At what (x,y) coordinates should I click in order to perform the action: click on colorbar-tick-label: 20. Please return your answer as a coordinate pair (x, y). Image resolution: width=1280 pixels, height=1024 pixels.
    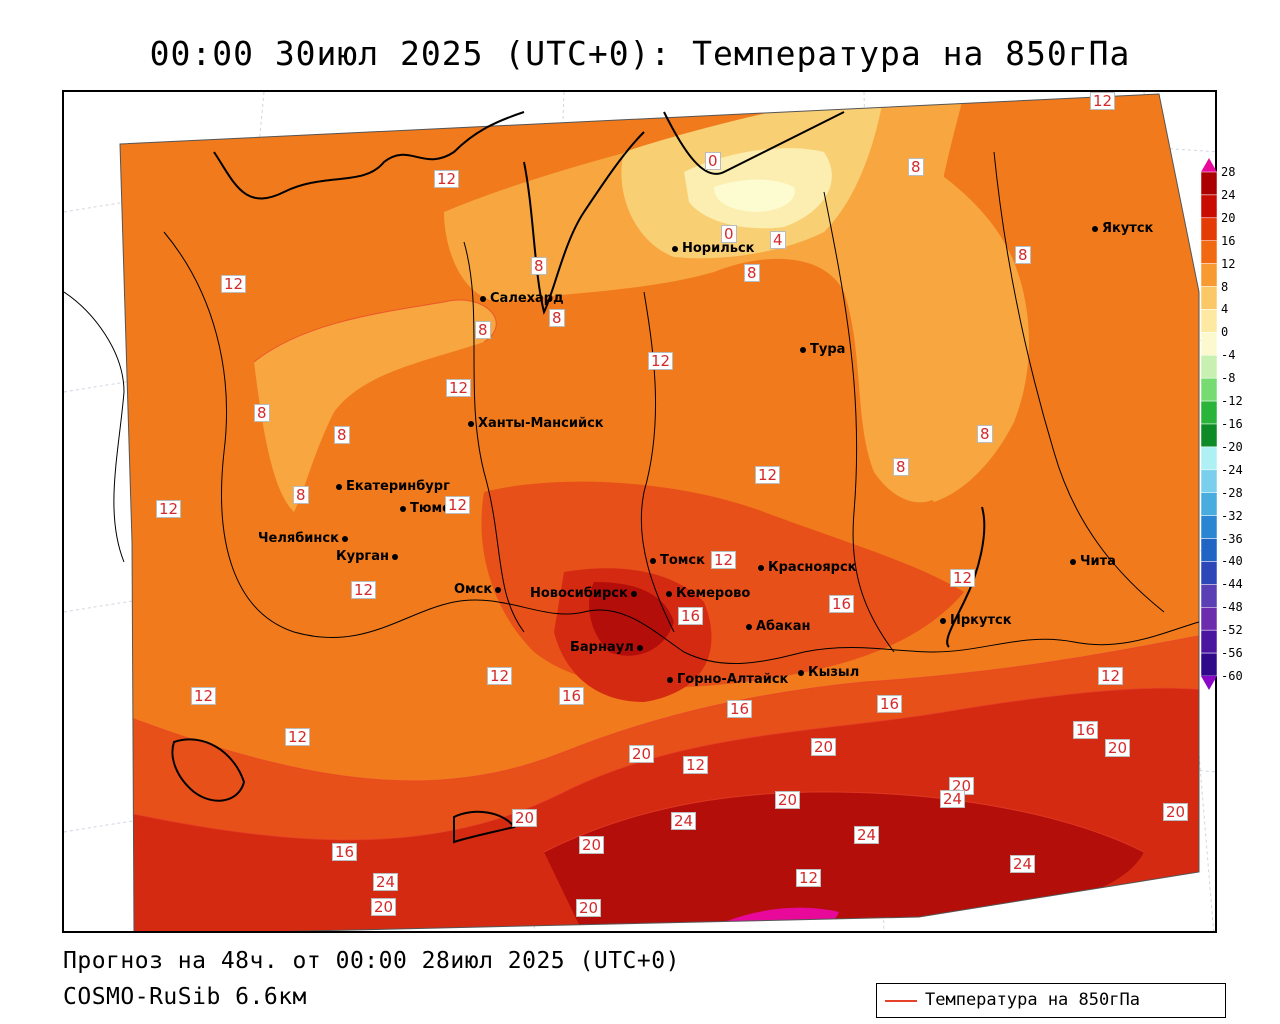
    Looking at the image, I should click on (1228, 217).